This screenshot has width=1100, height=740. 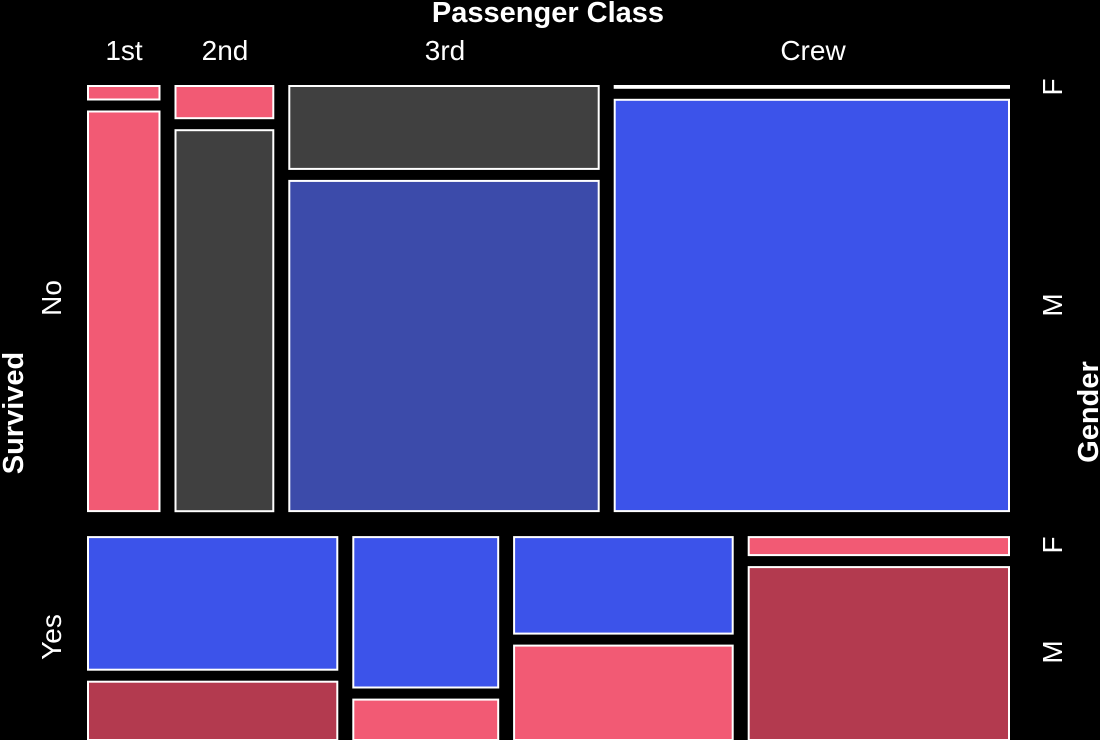 What do you see at coordinates (878, 546) in the screenshot?
I see `cell-yes-crew-f` at bounding box center [878, 546].